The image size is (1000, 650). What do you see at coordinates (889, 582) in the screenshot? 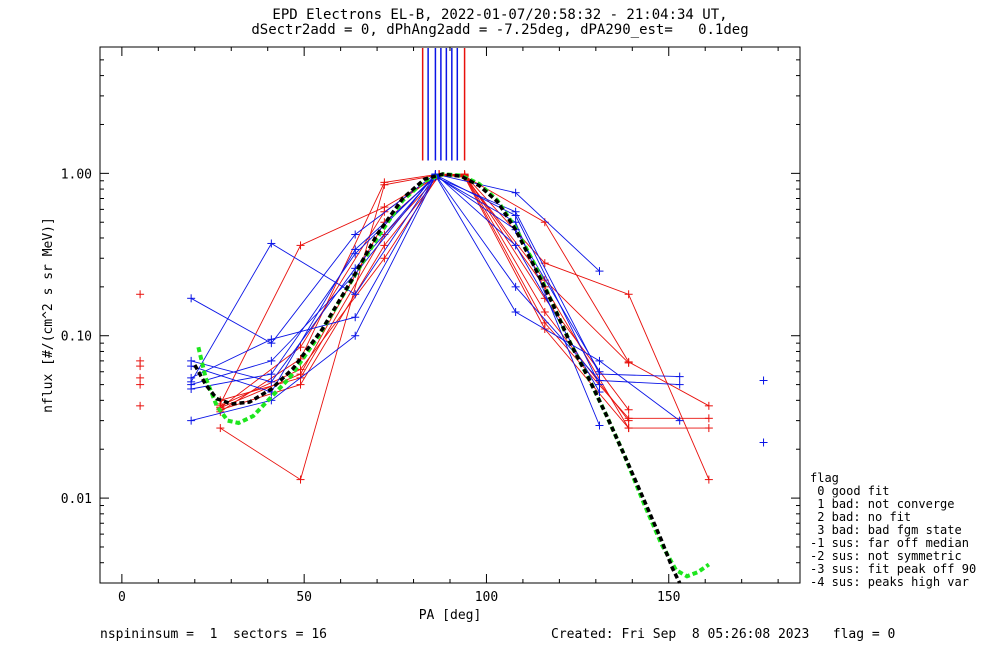
I see `legend-item: -4 sus: peaks high var` at bounding box center [889, 582].